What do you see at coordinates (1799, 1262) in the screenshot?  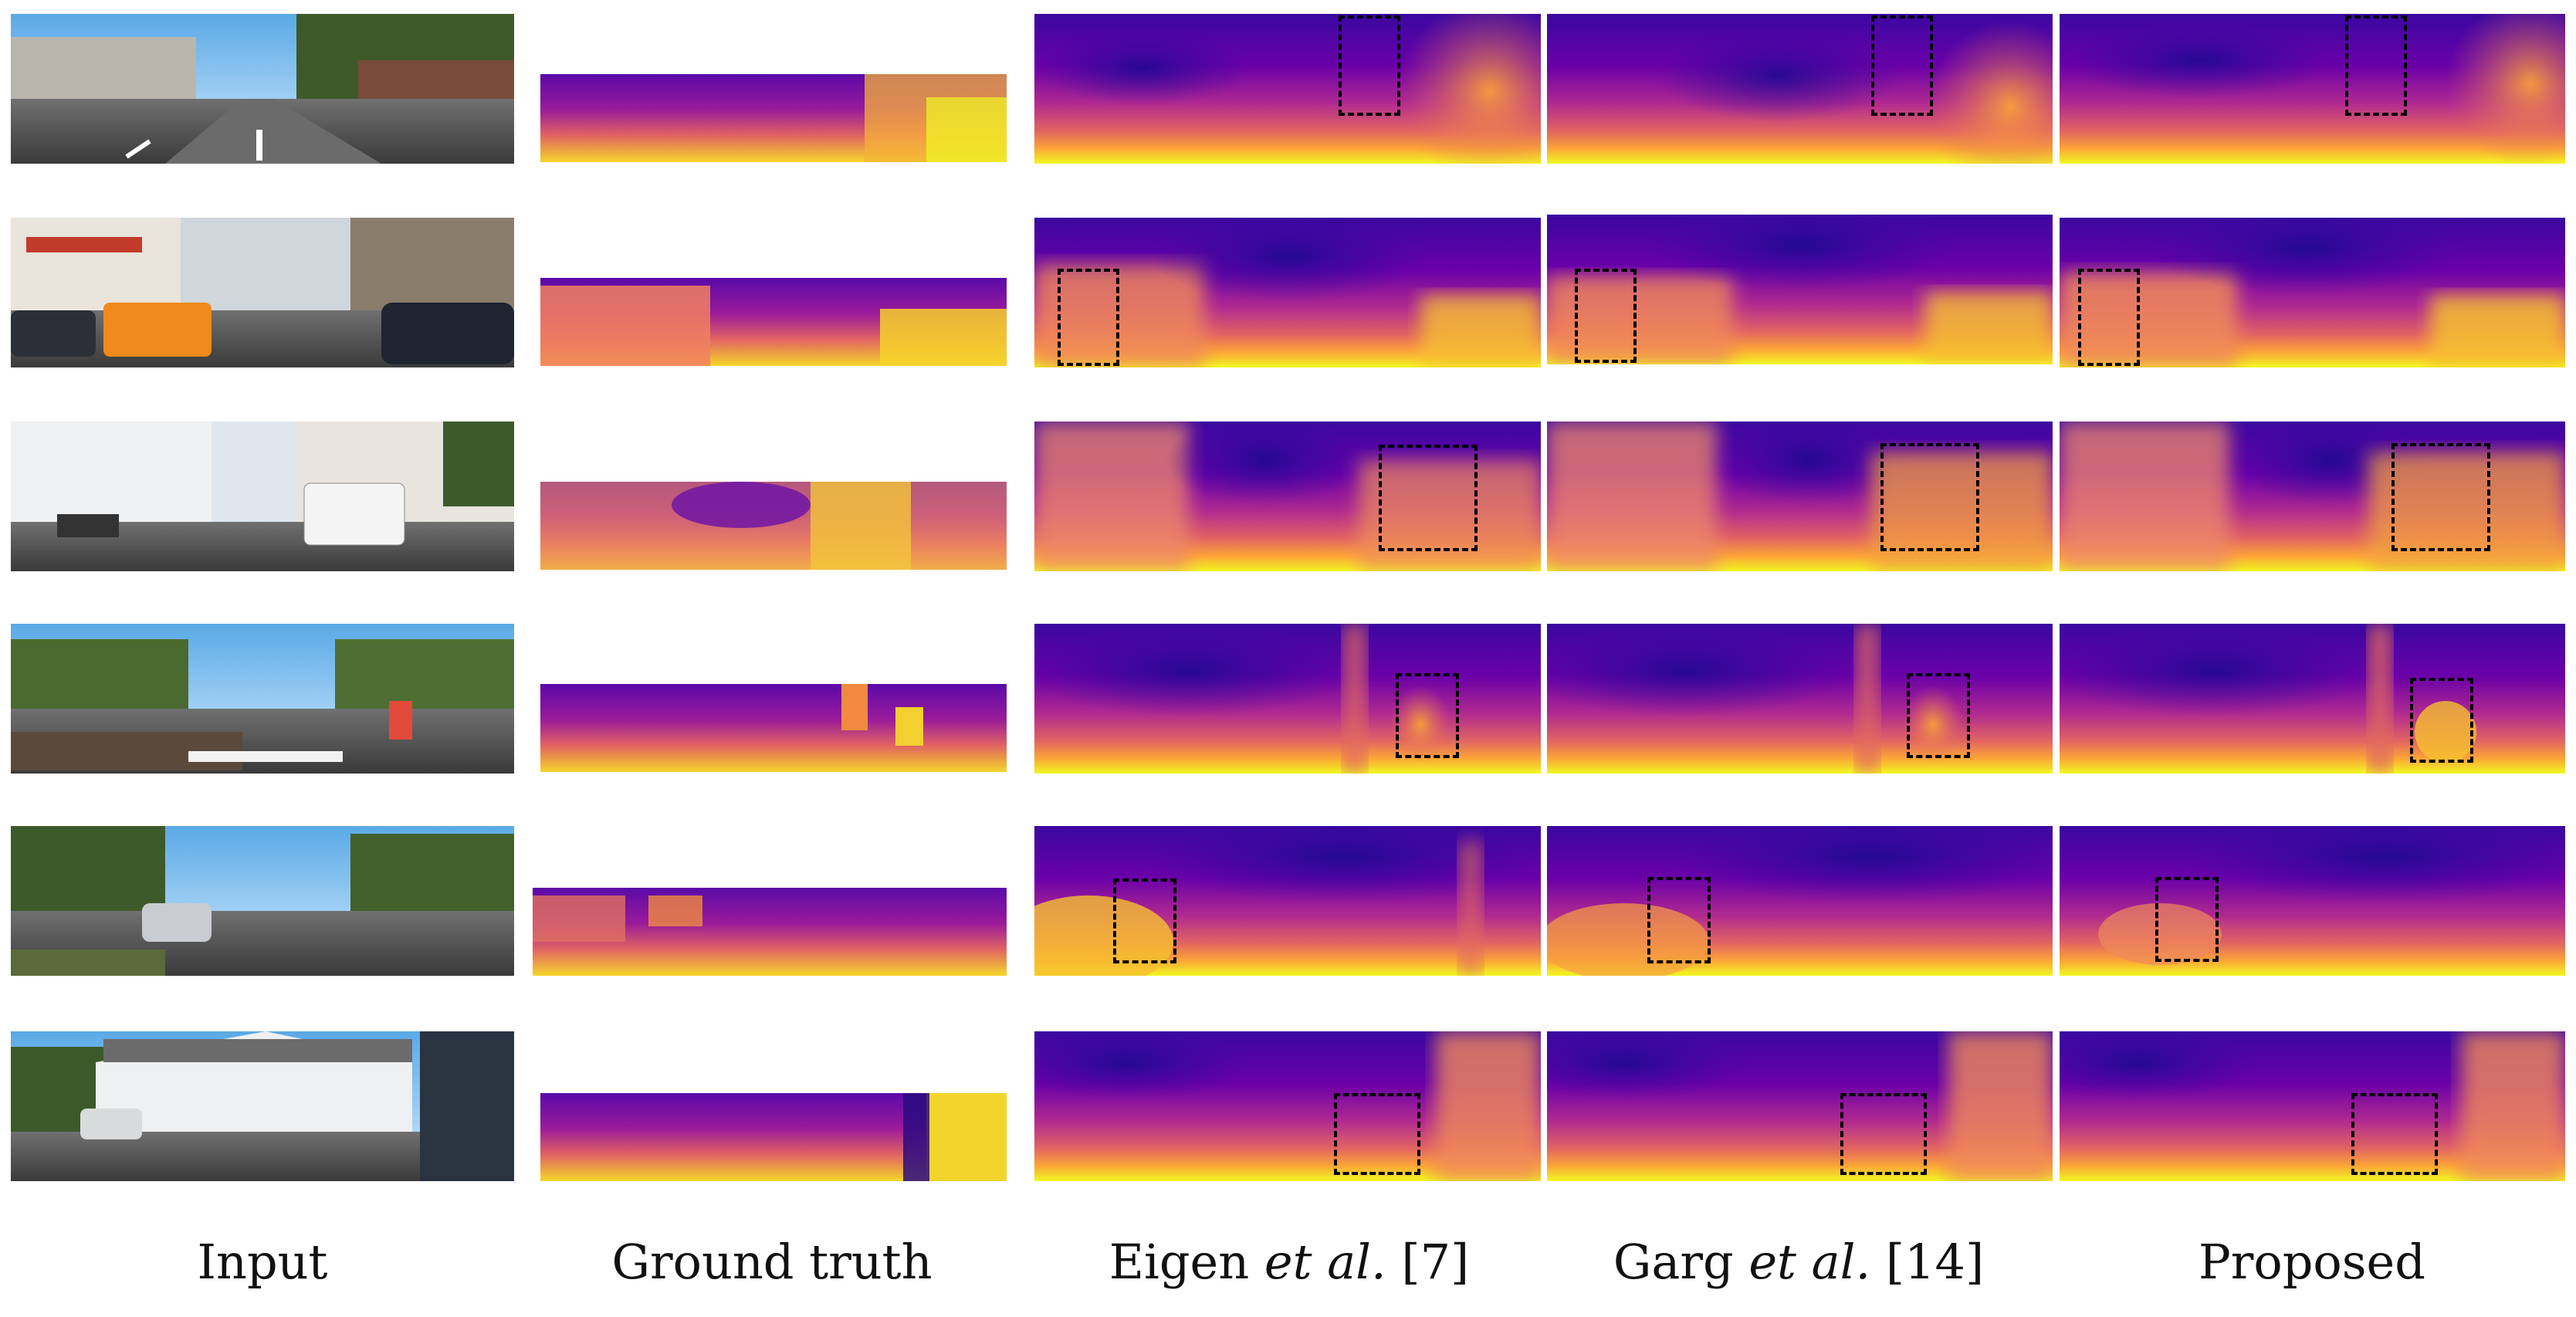 I see `label-garg: Garg et al. [14]` at bounding box center [1799, 1262].